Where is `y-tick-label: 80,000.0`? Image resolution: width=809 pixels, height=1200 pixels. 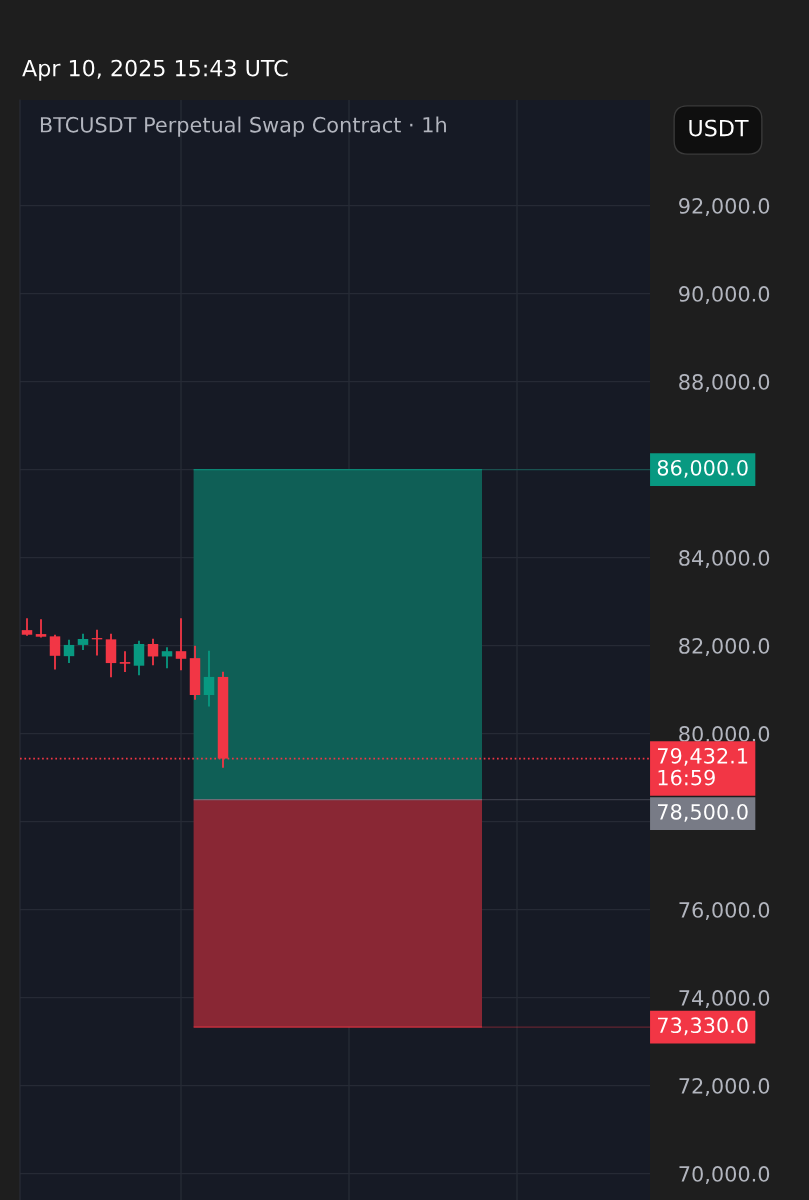
y-tick-label: 80,000.0 is located at coordinates (724, 735).